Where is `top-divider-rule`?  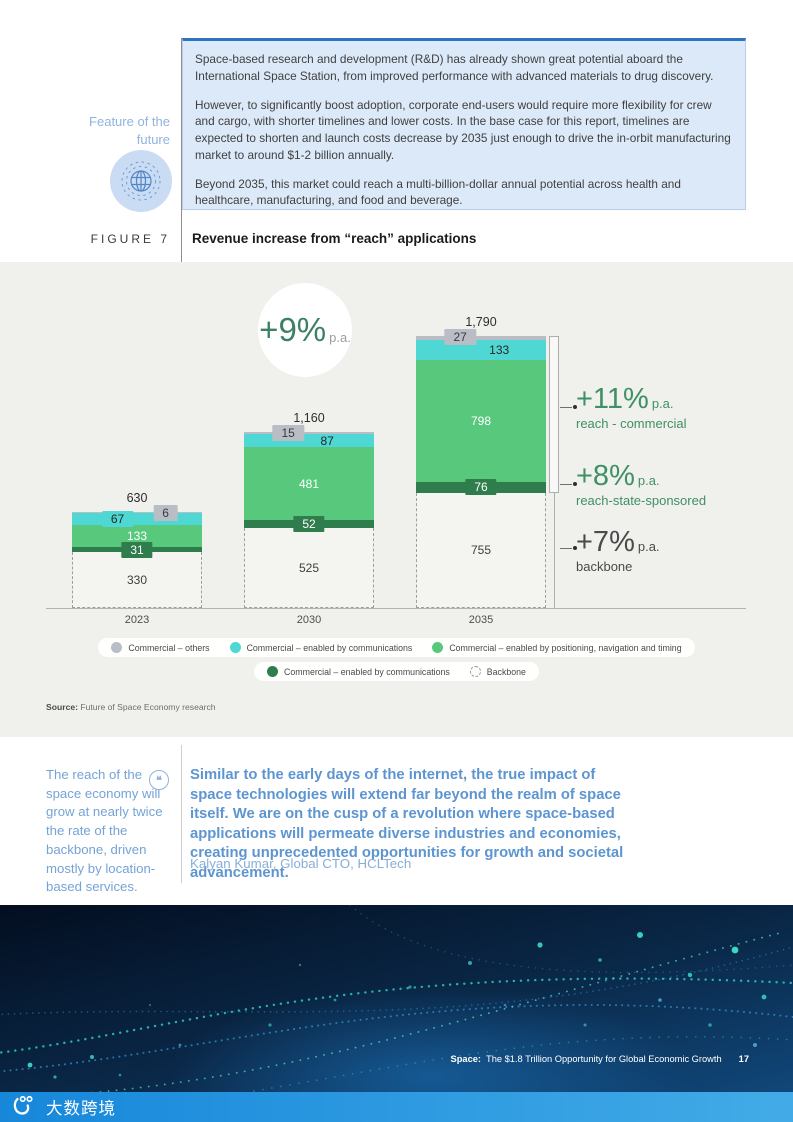
top-divider-rule is located at coordinates (181, 150).